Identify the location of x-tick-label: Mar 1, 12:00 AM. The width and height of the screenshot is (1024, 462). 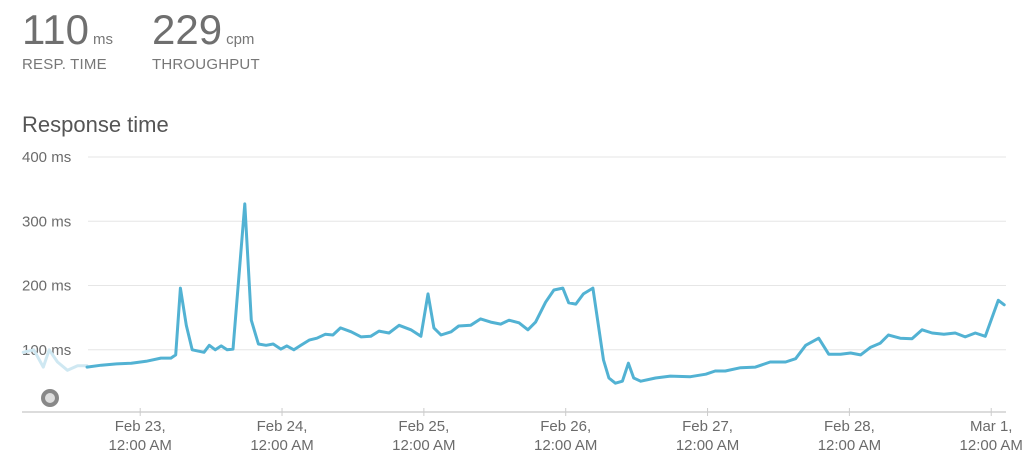
(991, 436).